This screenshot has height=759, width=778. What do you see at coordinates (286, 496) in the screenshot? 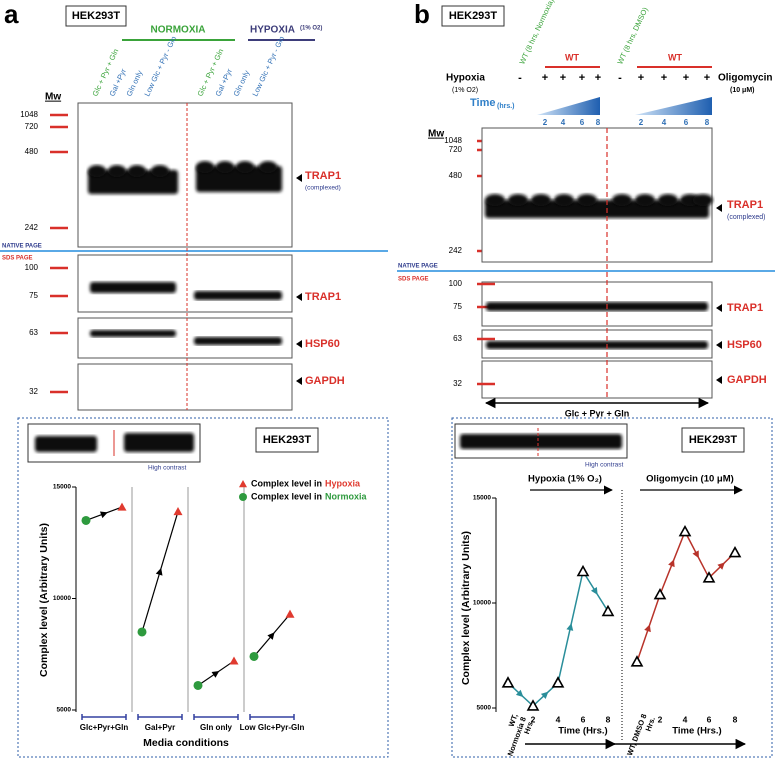
I see `legend-text: Complex level in` at bounding box center [286, 496].